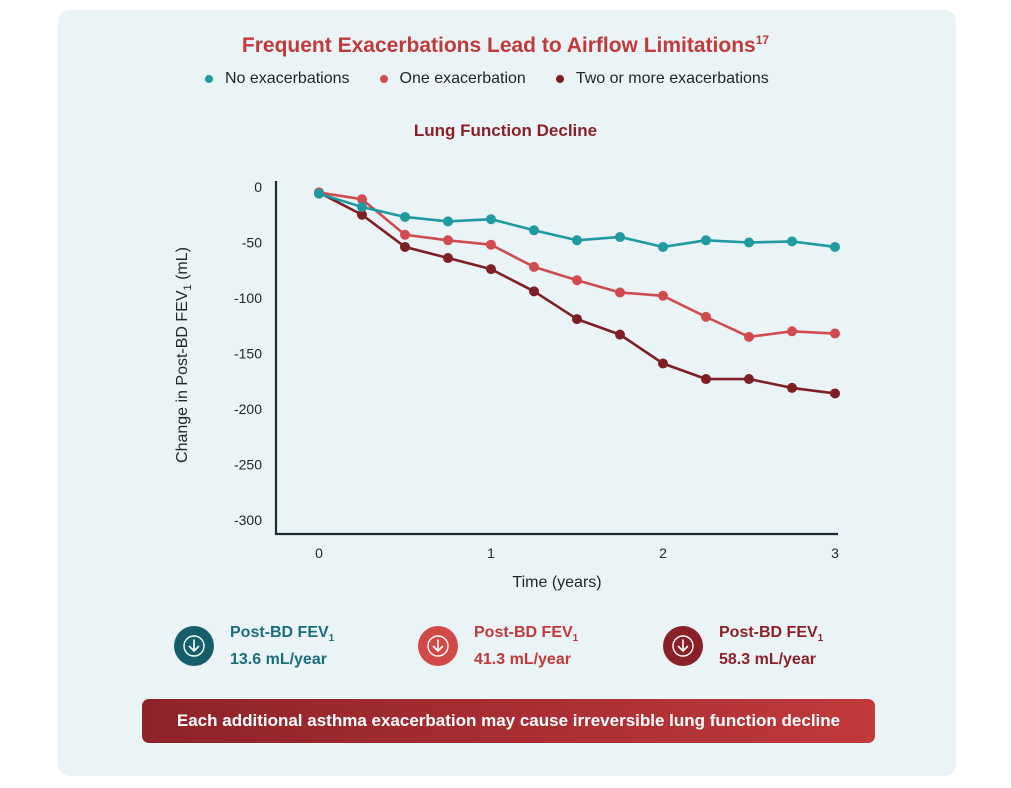 The height and width of the screenshot is (788, 1011). What do you see at coordinates (248, 520) in the screenshot?
I see `y-tick-label: -300` at bounding box center [248, 520].